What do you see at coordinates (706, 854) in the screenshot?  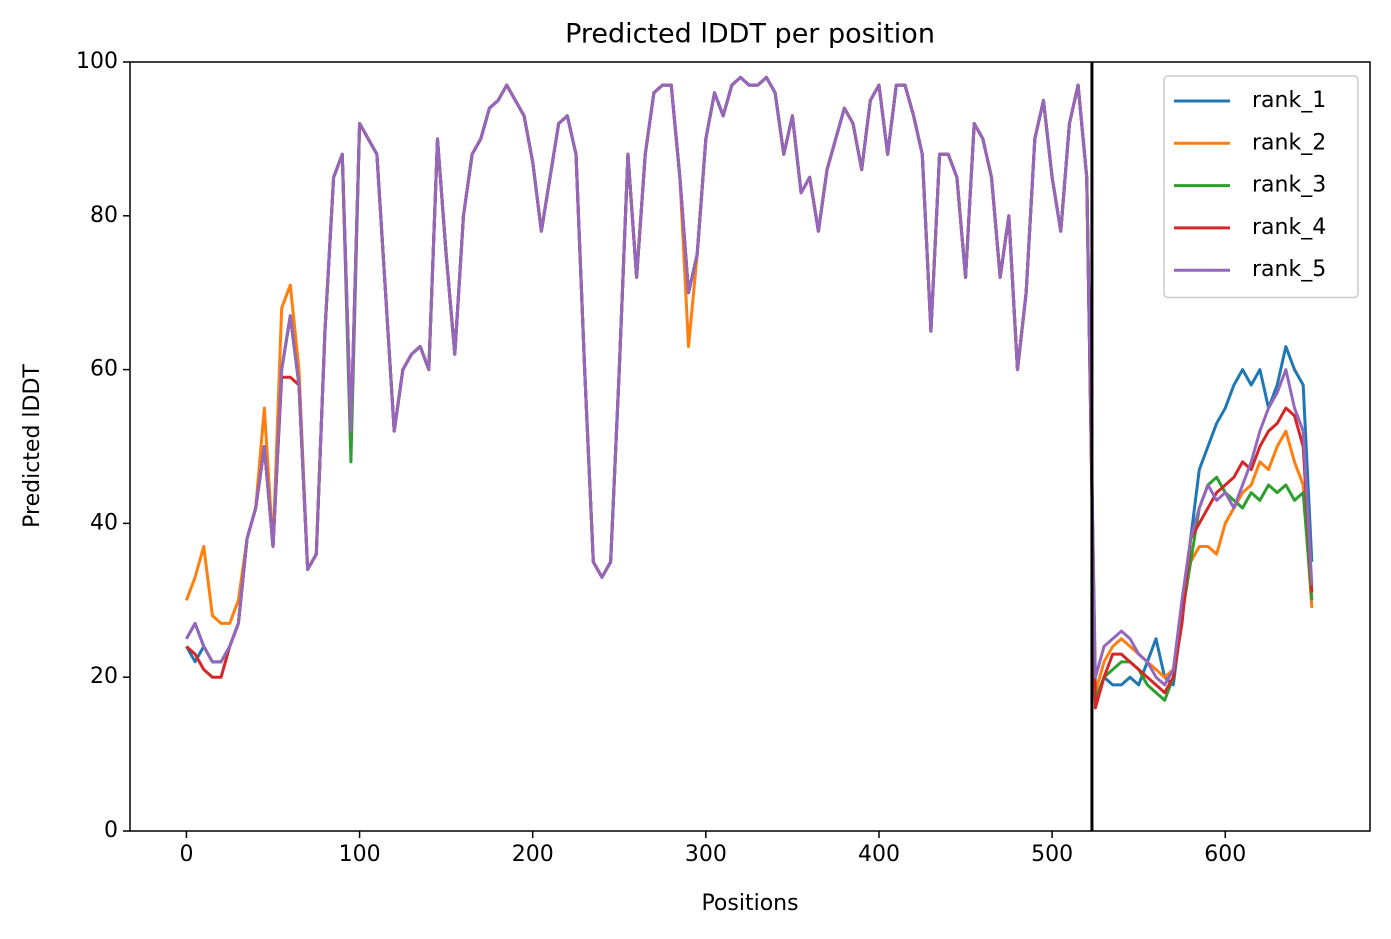 I see `x-tick-label: 300` at bounding box center [706, 854].